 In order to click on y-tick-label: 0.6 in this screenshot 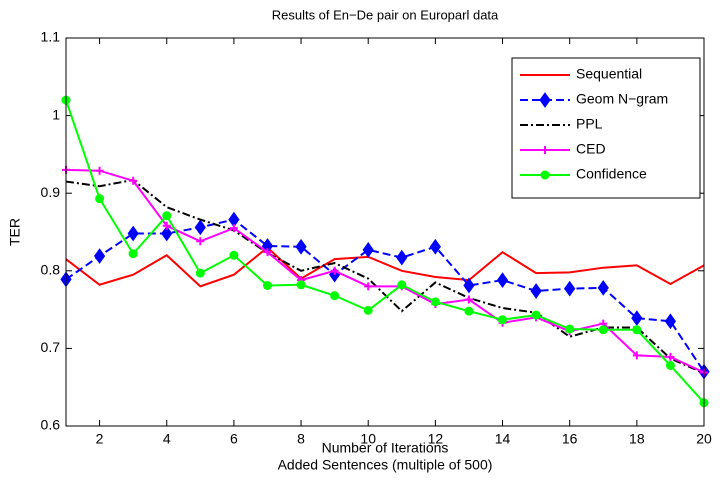, I will do `click(51, 425)`.